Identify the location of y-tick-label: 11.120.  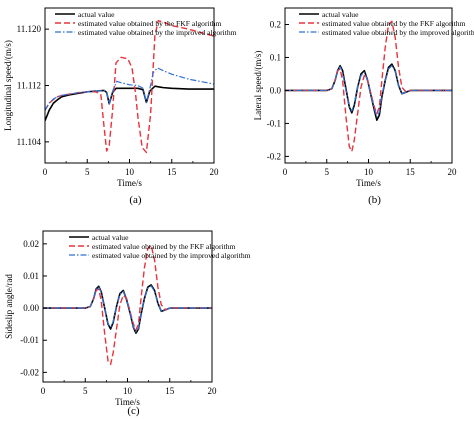
(29, 29).